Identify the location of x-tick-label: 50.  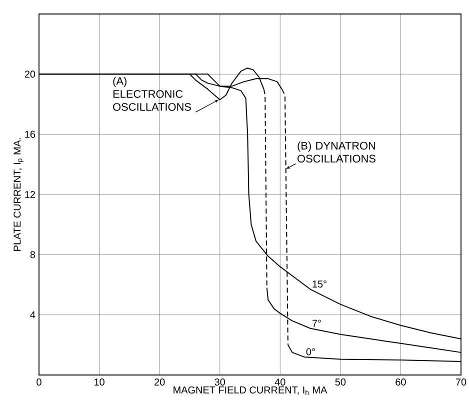
(340, 382).